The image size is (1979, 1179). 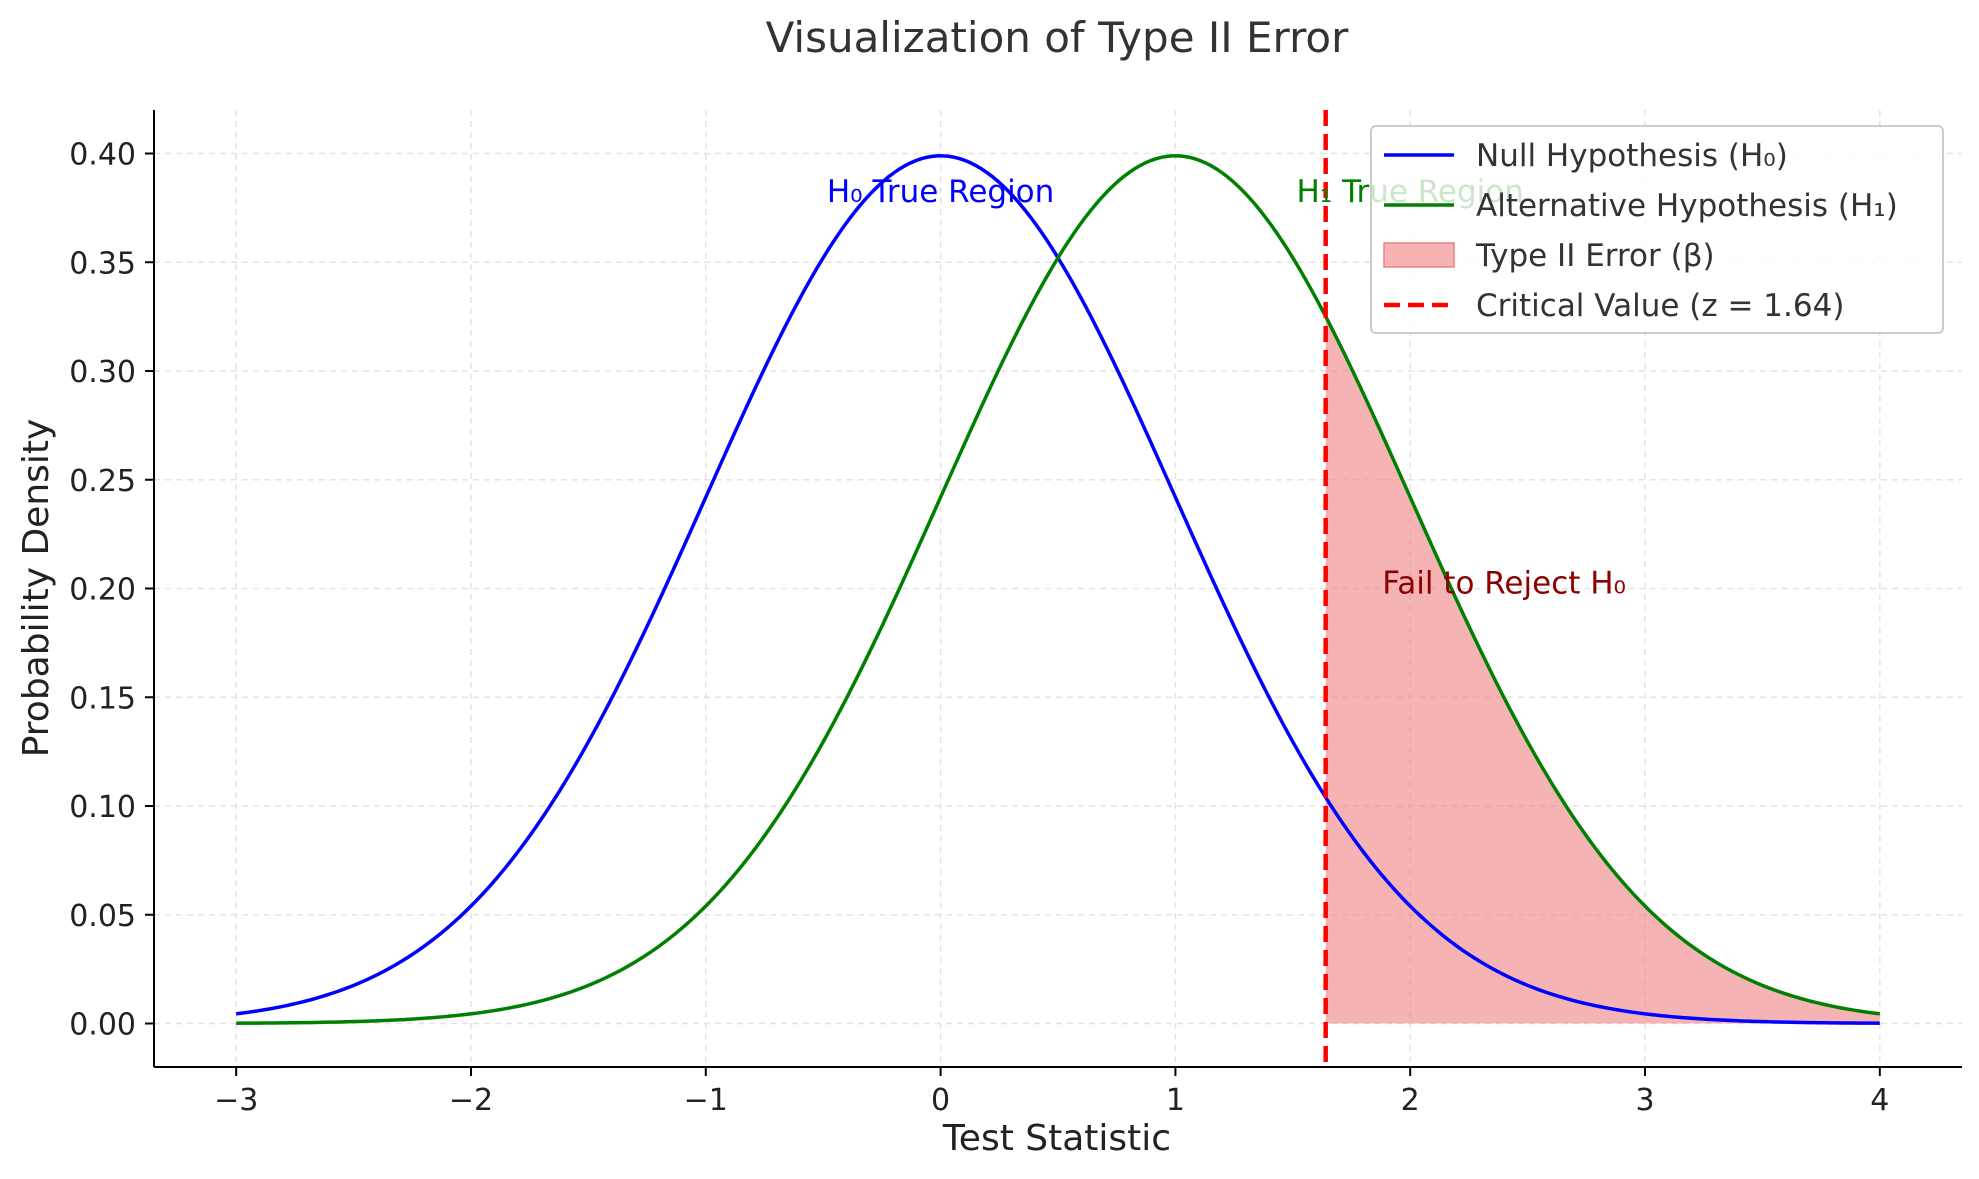 What do you see at coordinates (940, 192) in the screenshot?
I see `annotation-0: H₀ True Region` at bounding box center [940, 192].